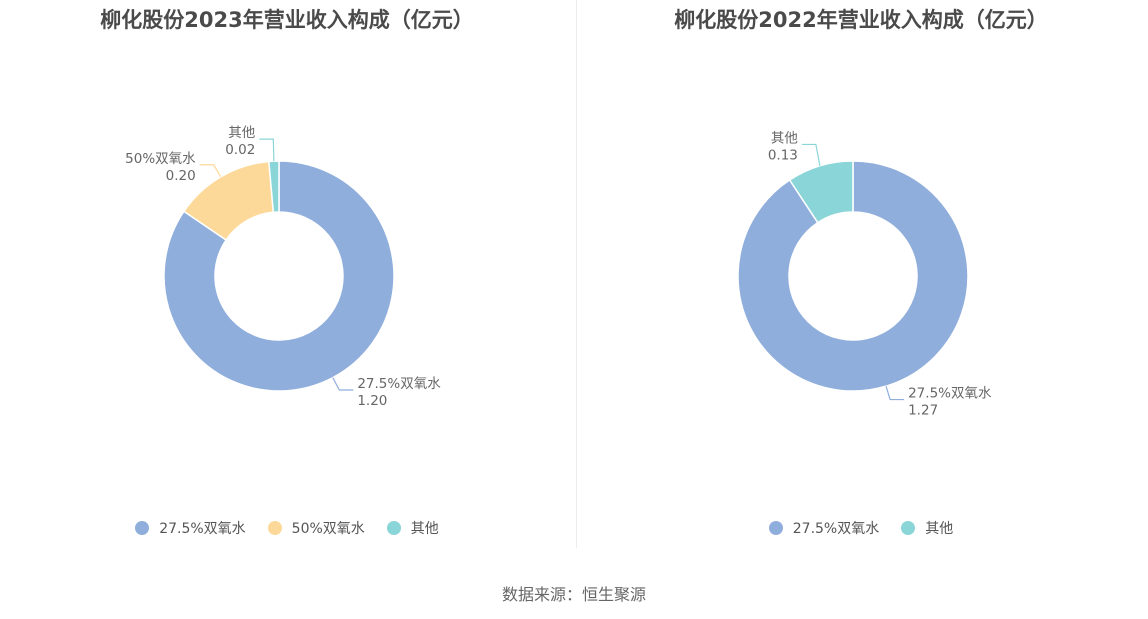 This screenshot has width=1148, height=619. I want to click on slice-value-0-1: 0.20, so click(181, 176).